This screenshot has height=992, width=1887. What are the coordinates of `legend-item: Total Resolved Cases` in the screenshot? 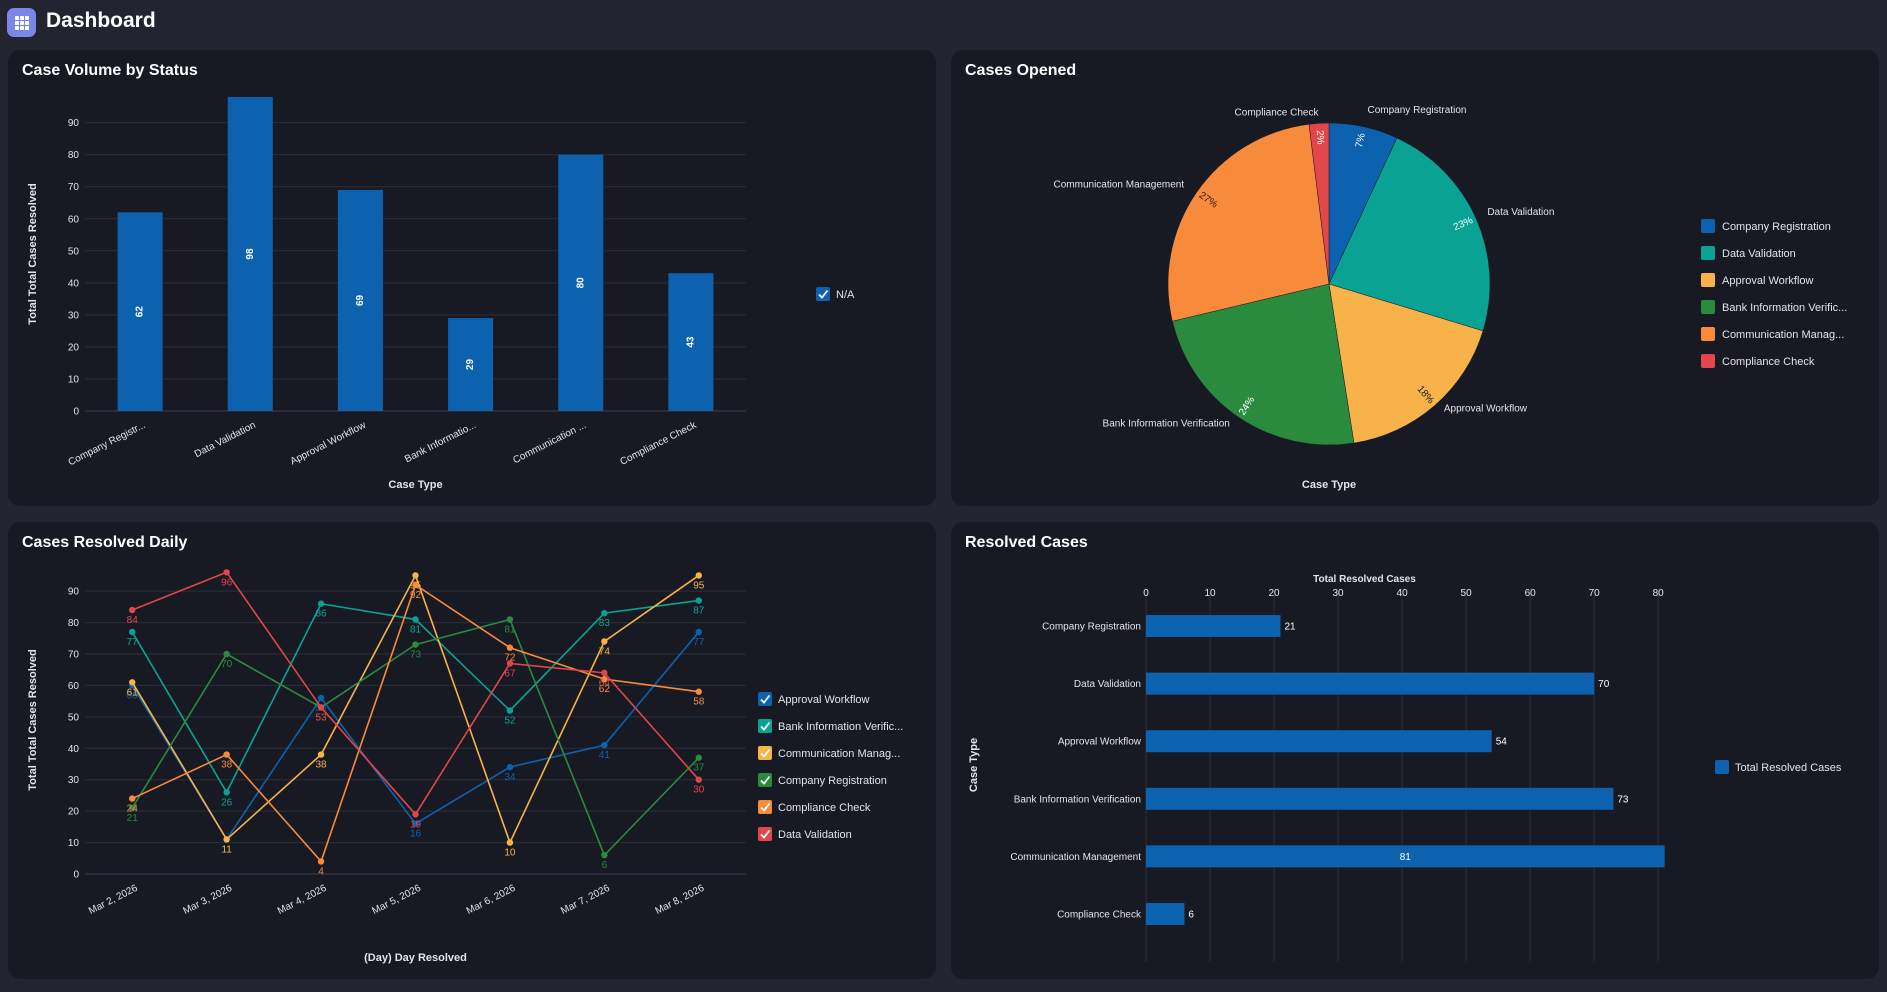 It's located at (1778, 767).